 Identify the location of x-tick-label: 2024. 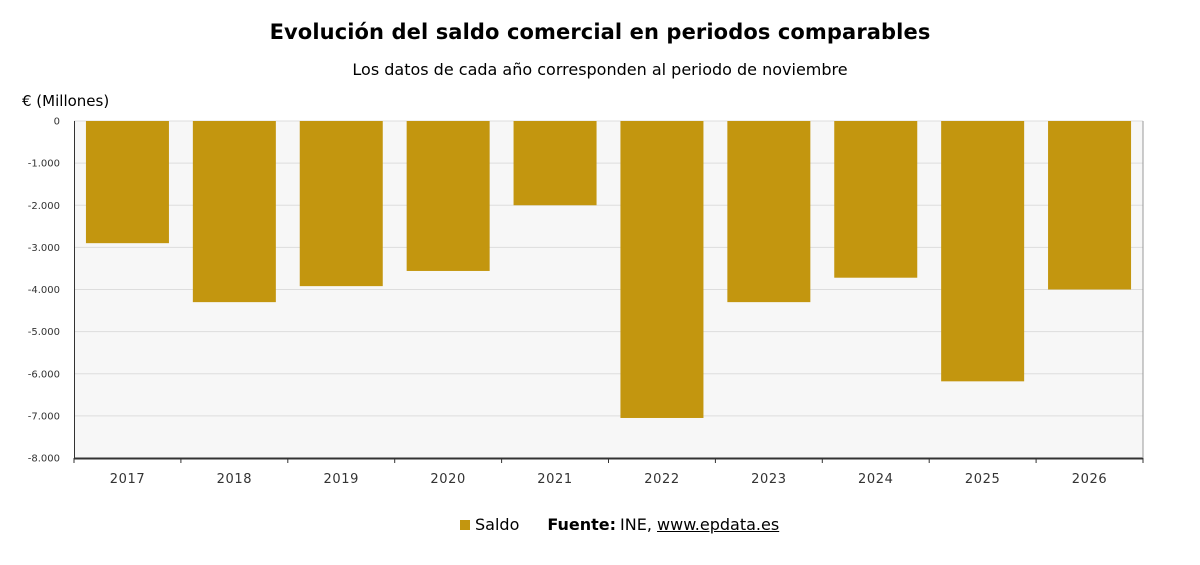
(875, 479).